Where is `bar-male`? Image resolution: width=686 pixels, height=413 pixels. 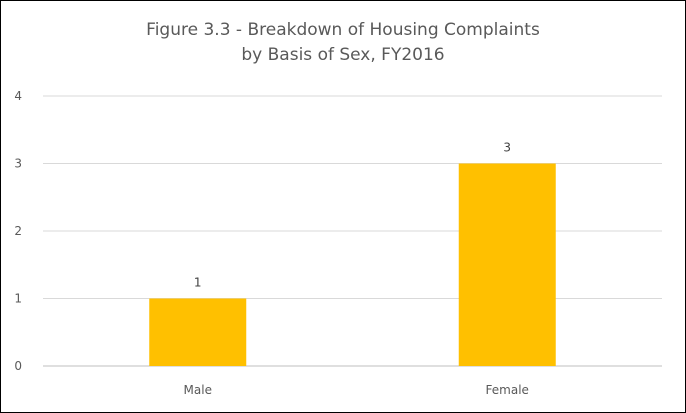 bar-male is located at coordinates (198, 332).